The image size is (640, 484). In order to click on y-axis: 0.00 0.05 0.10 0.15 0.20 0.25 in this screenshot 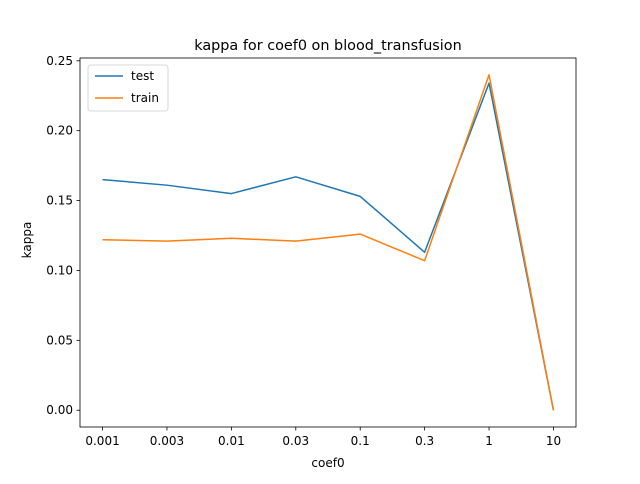, I will do `click(63, 235)`.